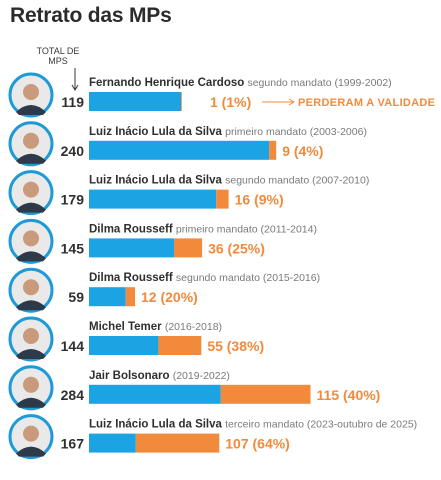 The image size is (441, 480). What do you see at coordinates (127, 327) in the screenshot?
I see `president-name-text: Michel Temer` at bounding box center [127, 327].